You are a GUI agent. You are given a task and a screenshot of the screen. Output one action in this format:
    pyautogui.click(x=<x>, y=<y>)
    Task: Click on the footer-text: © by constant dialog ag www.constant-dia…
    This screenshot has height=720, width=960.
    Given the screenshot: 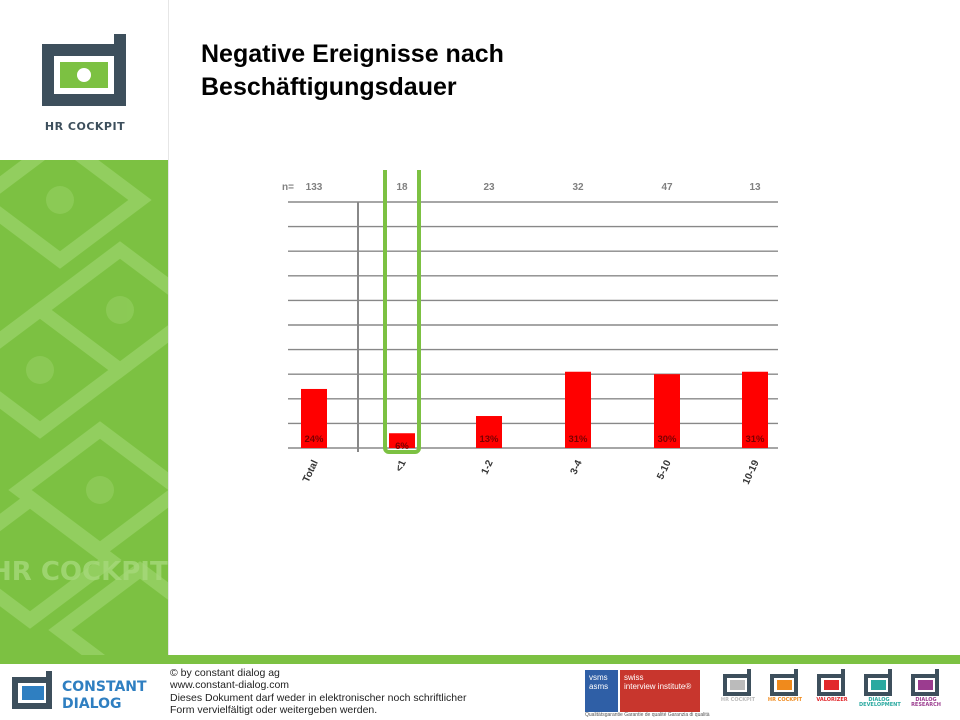 What is the action you would take?
    pyautogui.click(x=318, y=691)
    